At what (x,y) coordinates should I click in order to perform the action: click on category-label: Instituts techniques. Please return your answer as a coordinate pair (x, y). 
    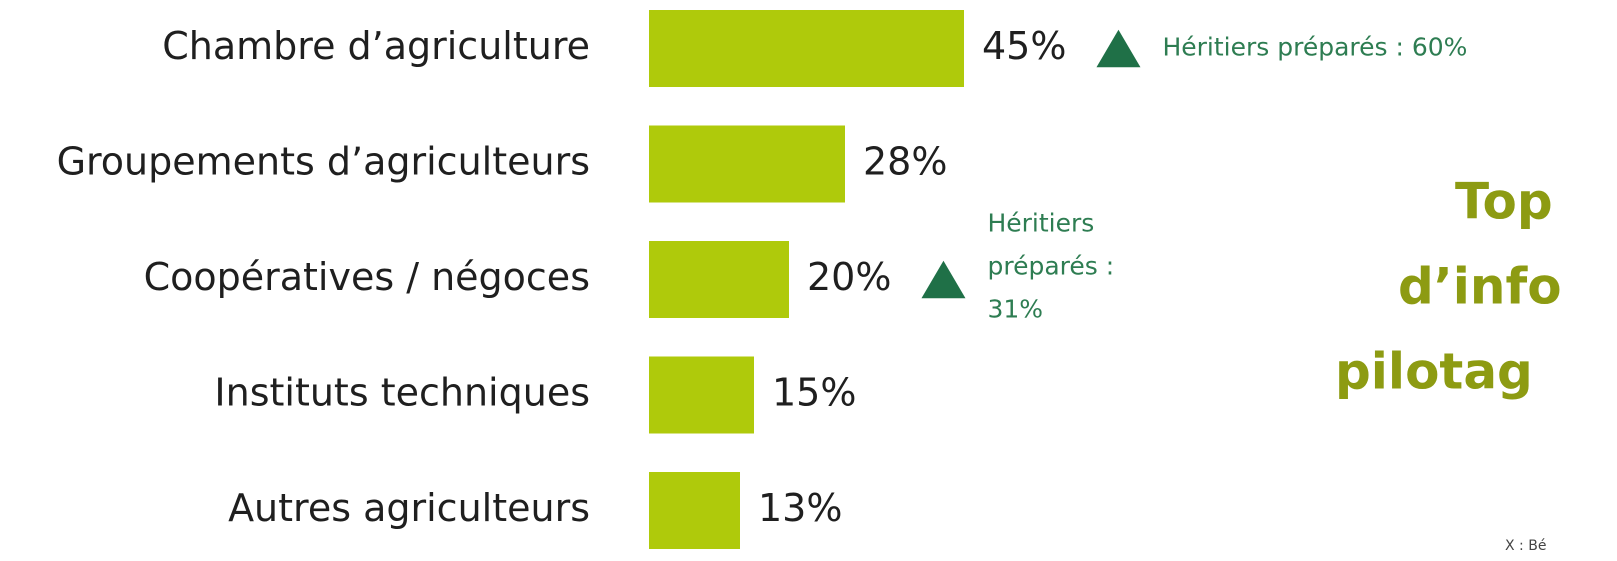
    Looking at the image, I should click on (402, 393).